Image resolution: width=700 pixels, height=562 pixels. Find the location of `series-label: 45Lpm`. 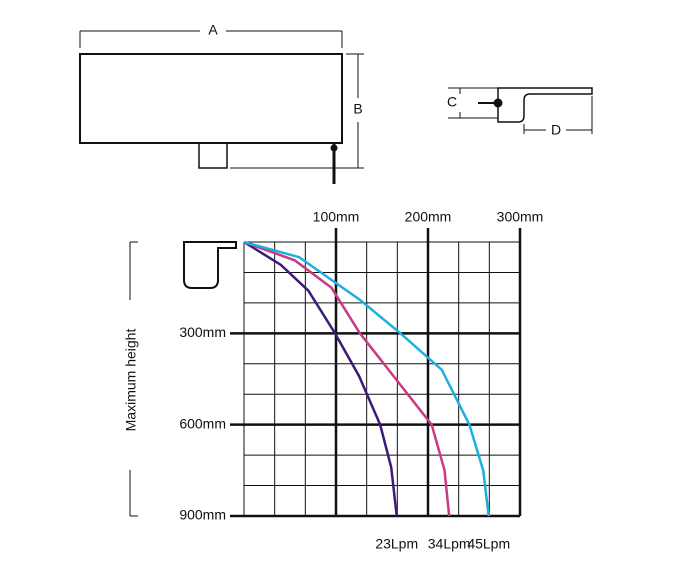

series-label: 45Lpm is located at coordinates (488, 544).